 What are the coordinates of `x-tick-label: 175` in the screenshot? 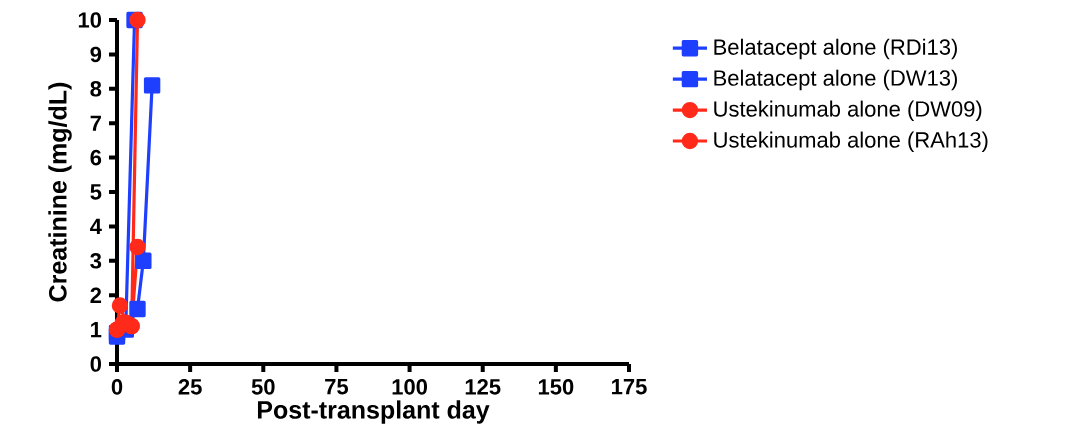 It's located at (629, 387).